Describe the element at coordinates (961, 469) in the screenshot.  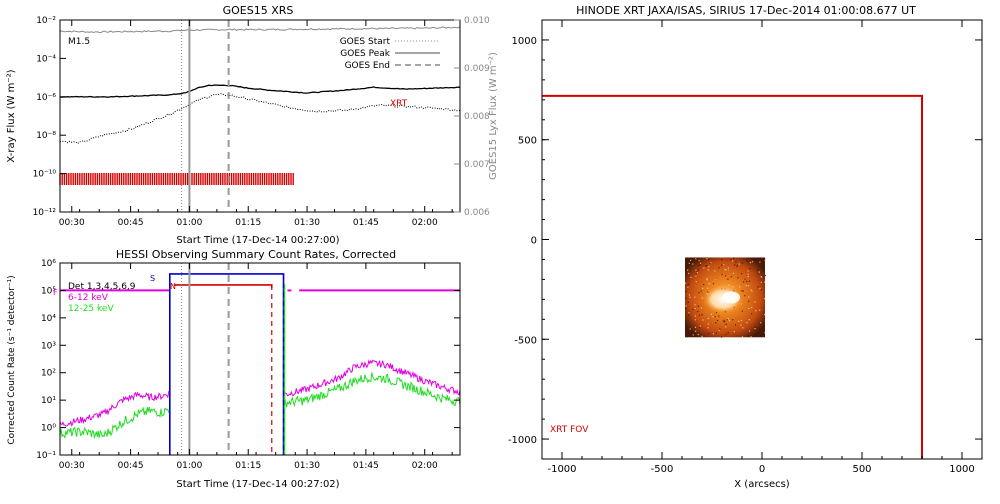
I see `xrt-x-tick-label: 1000` at that location.